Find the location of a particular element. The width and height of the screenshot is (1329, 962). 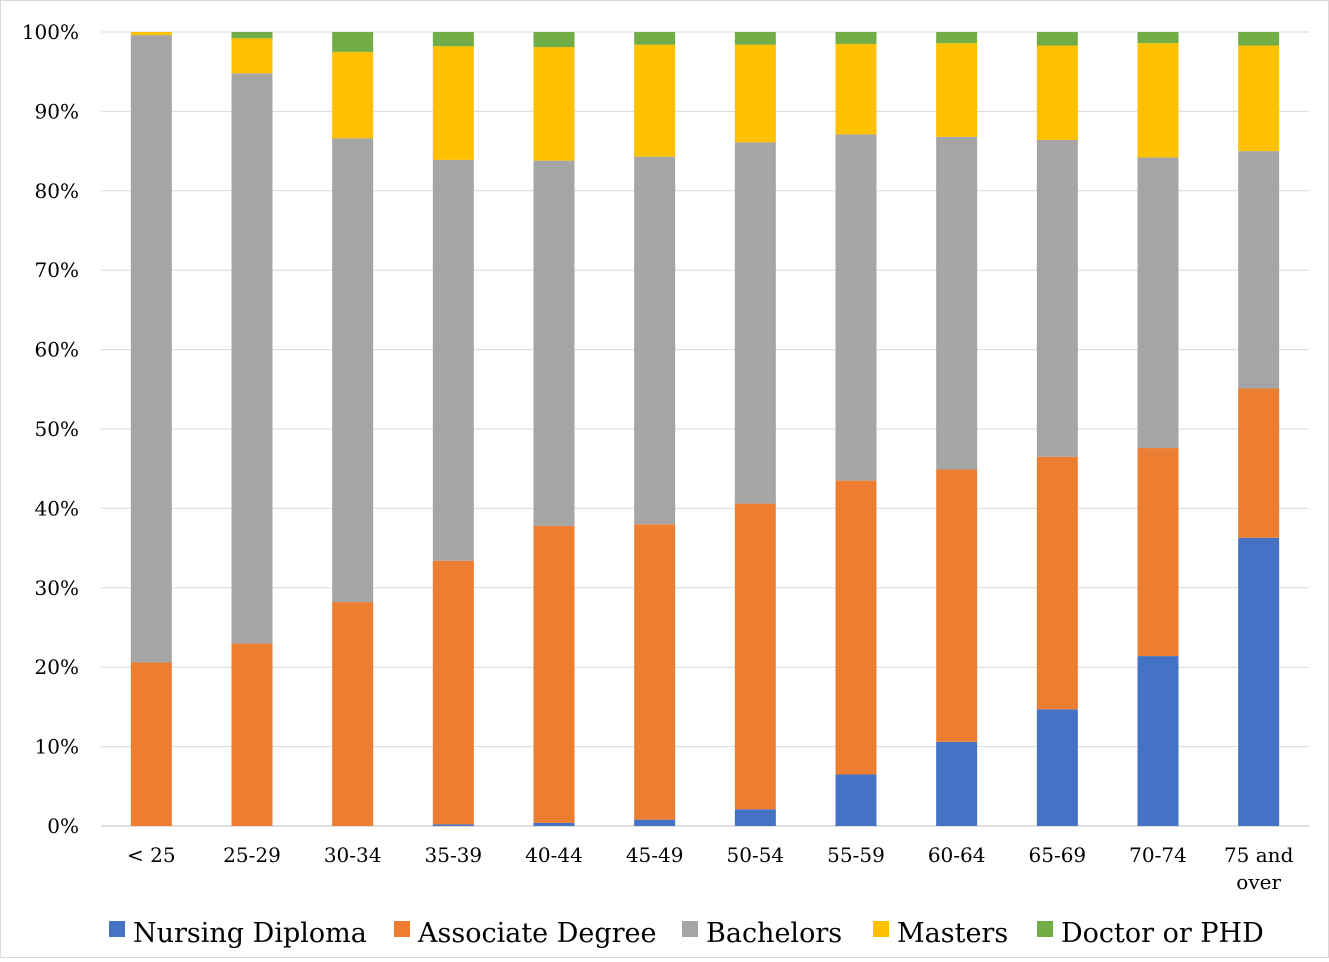

legend-label: Doctor or PHD is located at coordinates (1162, 933).